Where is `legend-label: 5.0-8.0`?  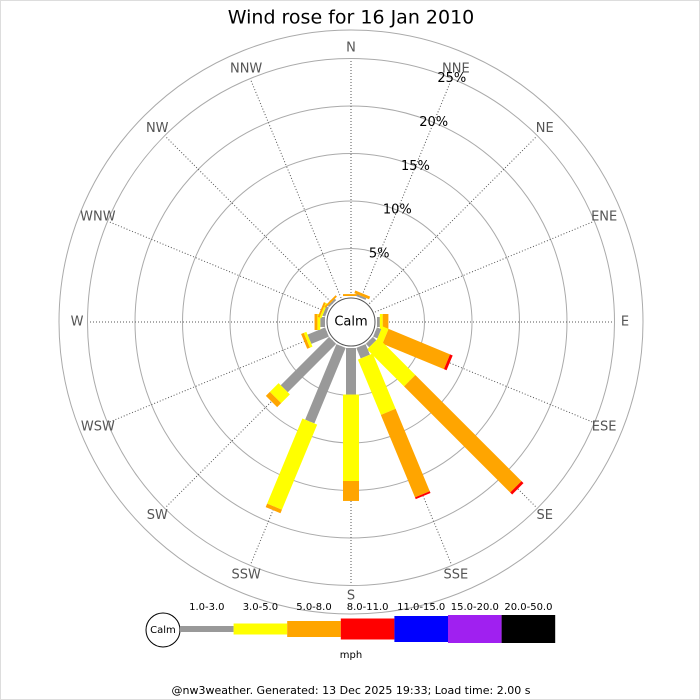
legend-label: 5.0-8.0 is located at coordinates (313, 607).